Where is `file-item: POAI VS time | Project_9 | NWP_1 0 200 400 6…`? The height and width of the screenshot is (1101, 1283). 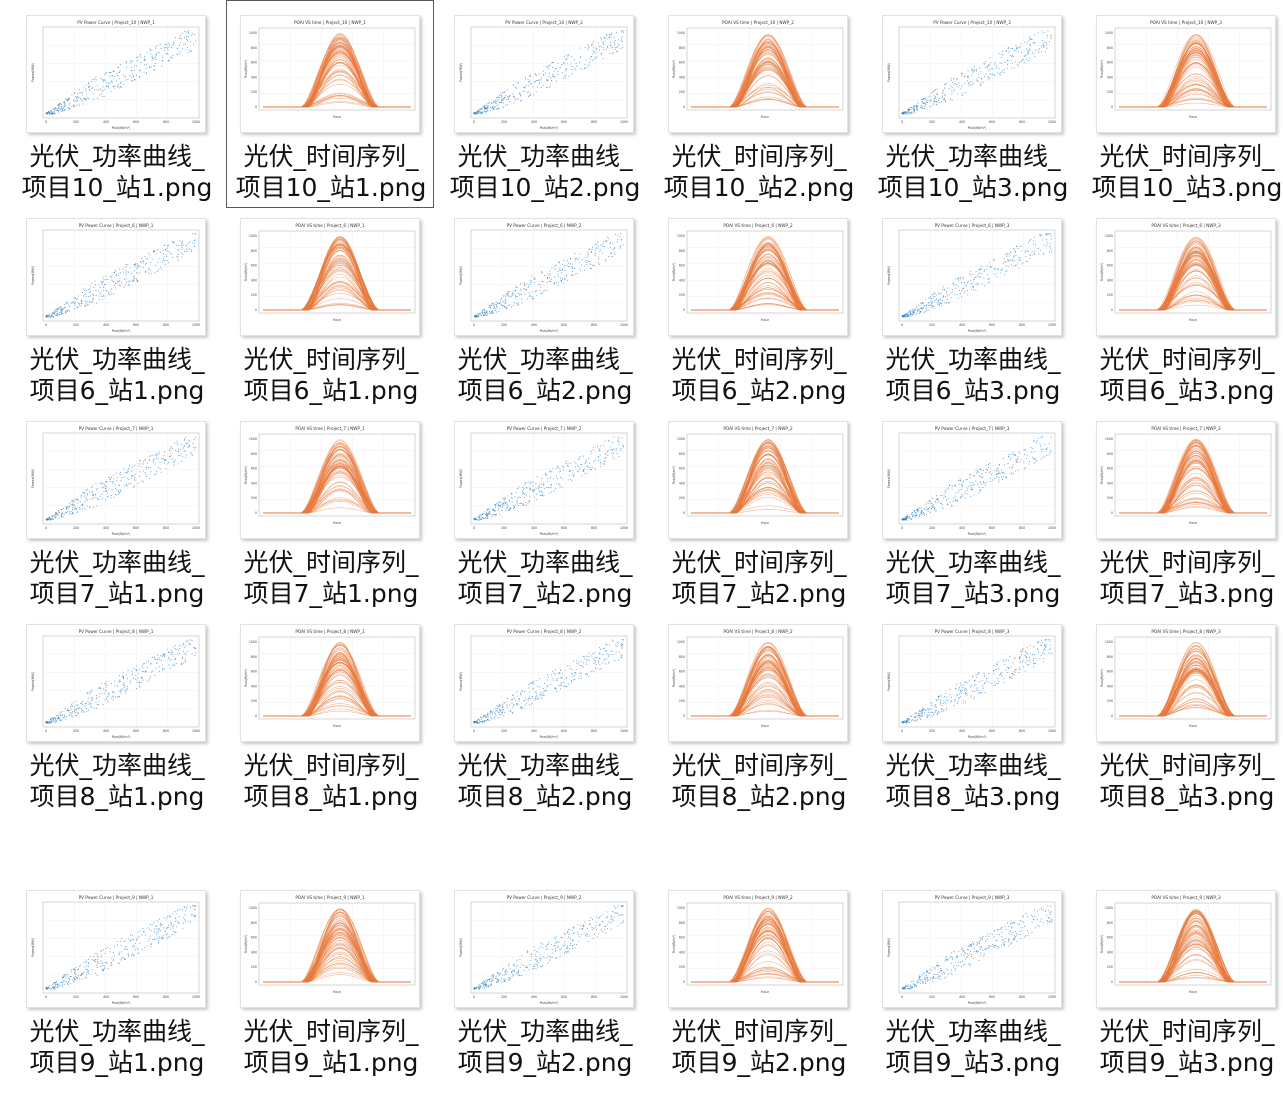 file-item: POAI VS time | Project_9 | NWP_1 0 200 400 6… is located at coordinates (330, 979).